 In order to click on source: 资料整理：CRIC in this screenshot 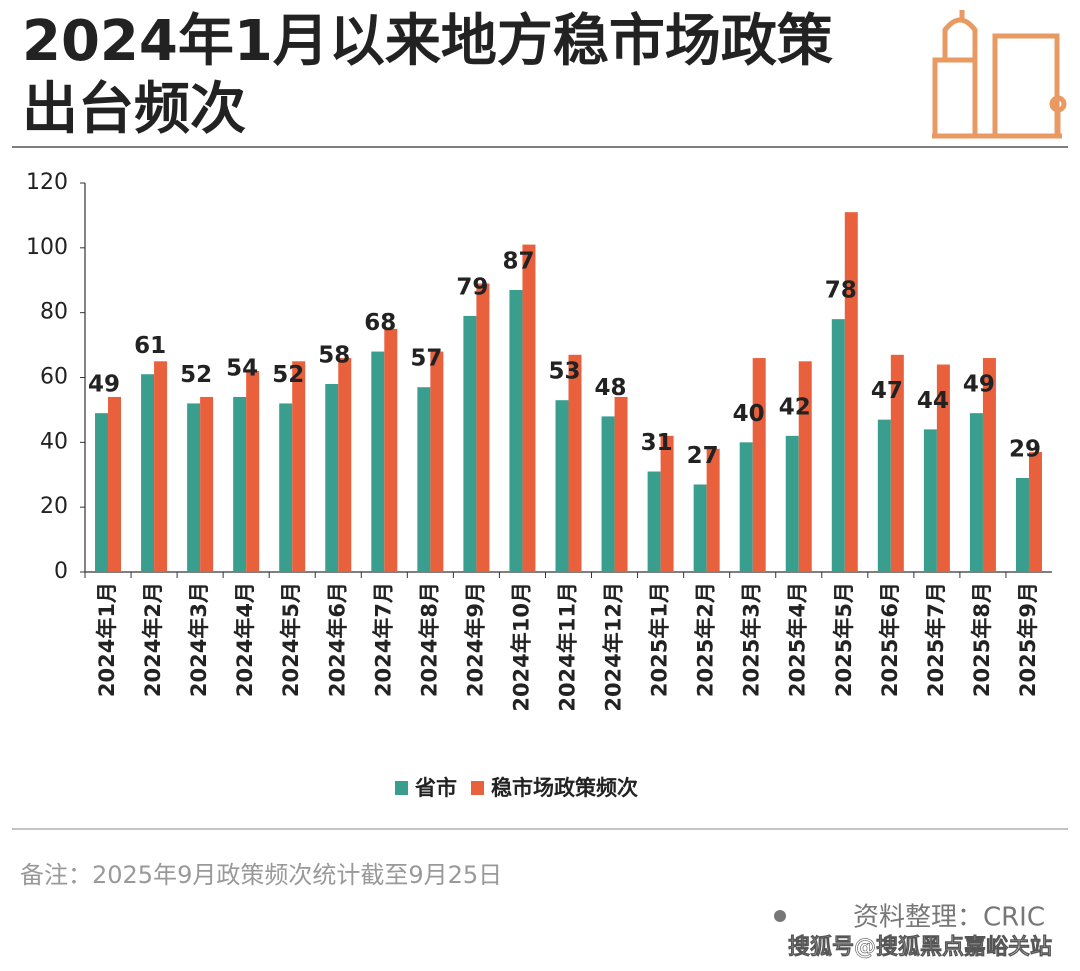, I will do `click(949, 918)`.